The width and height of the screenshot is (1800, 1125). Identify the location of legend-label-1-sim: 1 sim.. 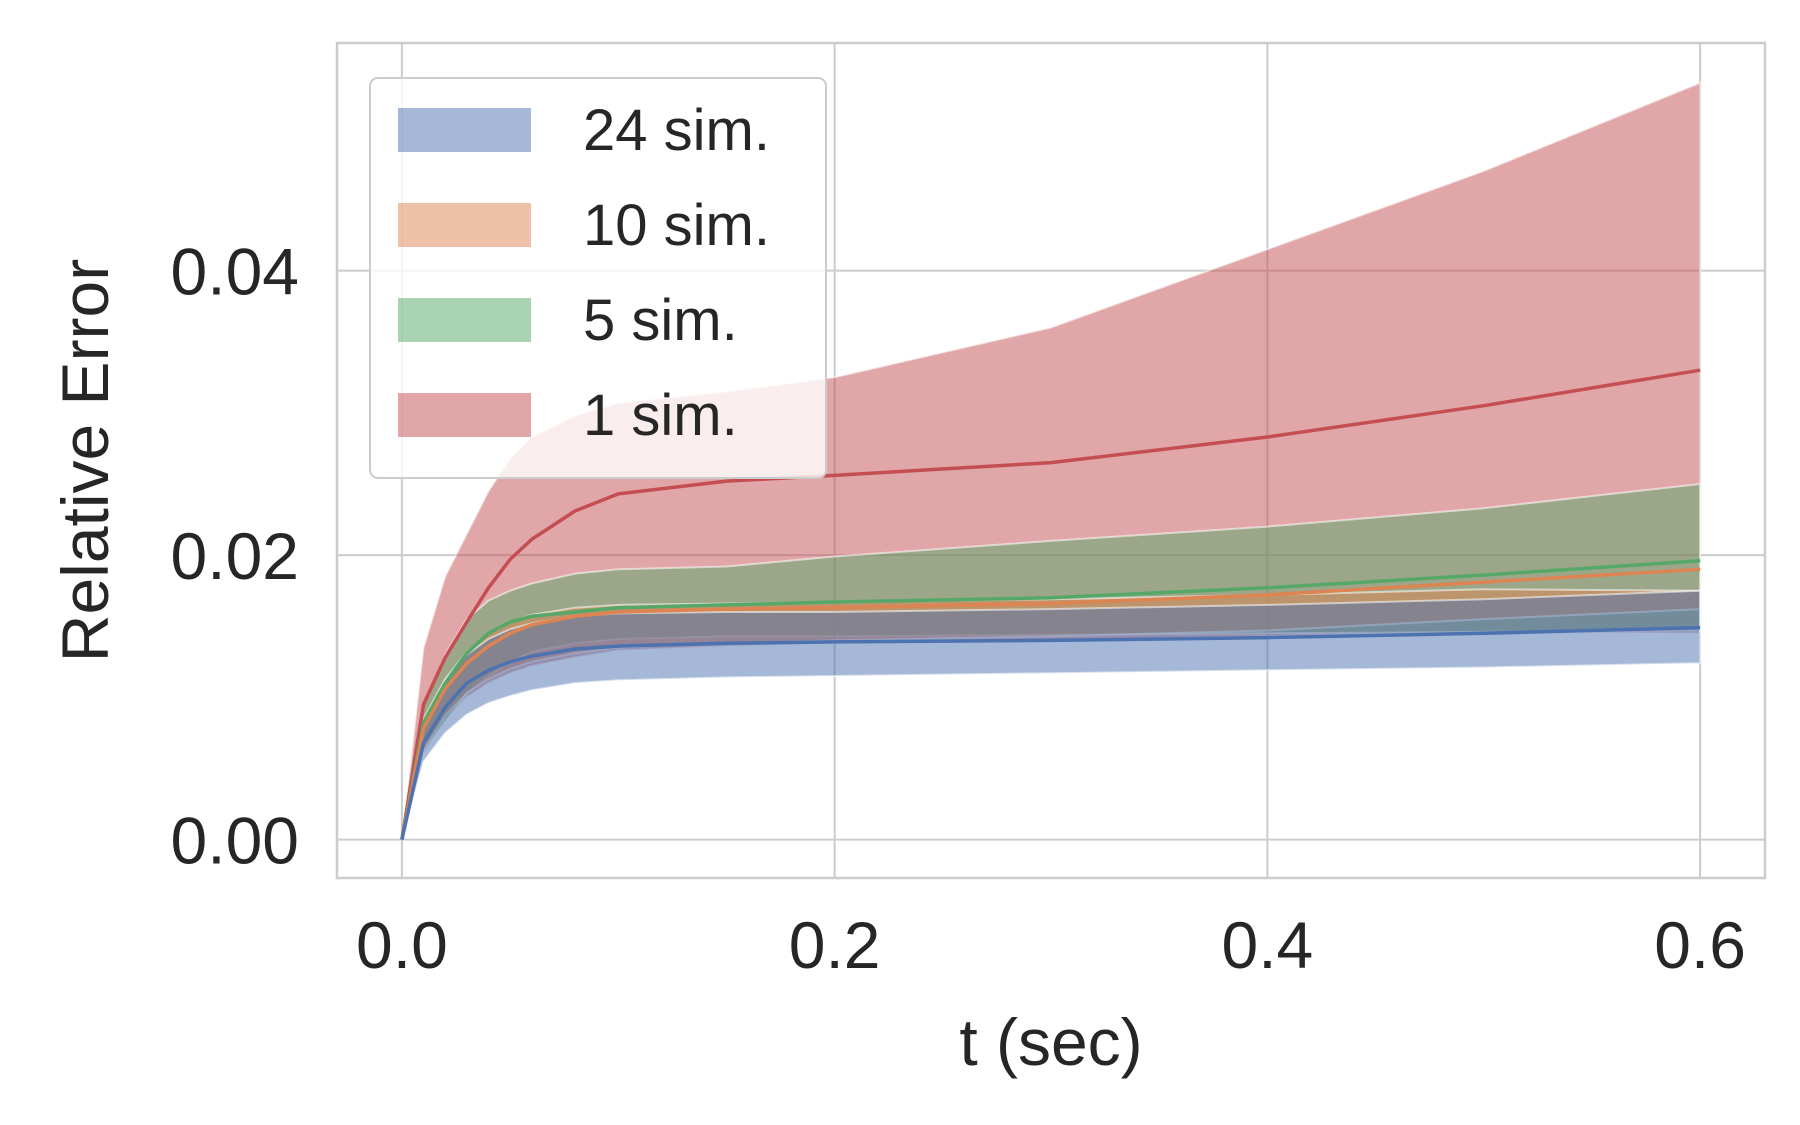
(660, 415).